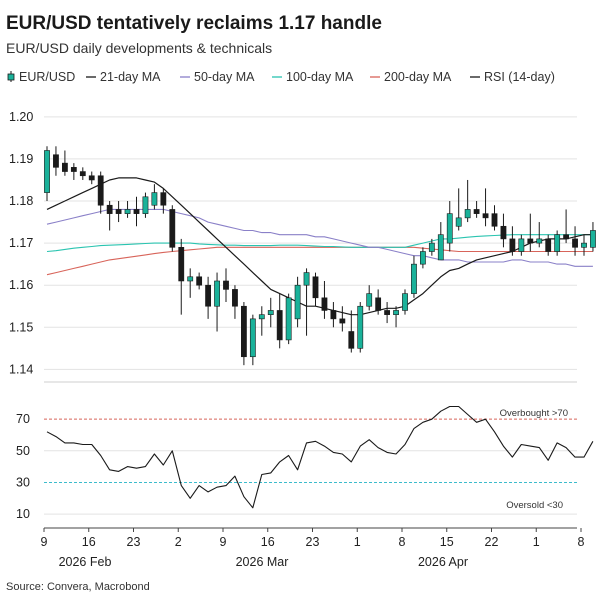  I want to click on rsi-tick-label: 30, so click(23, 482).